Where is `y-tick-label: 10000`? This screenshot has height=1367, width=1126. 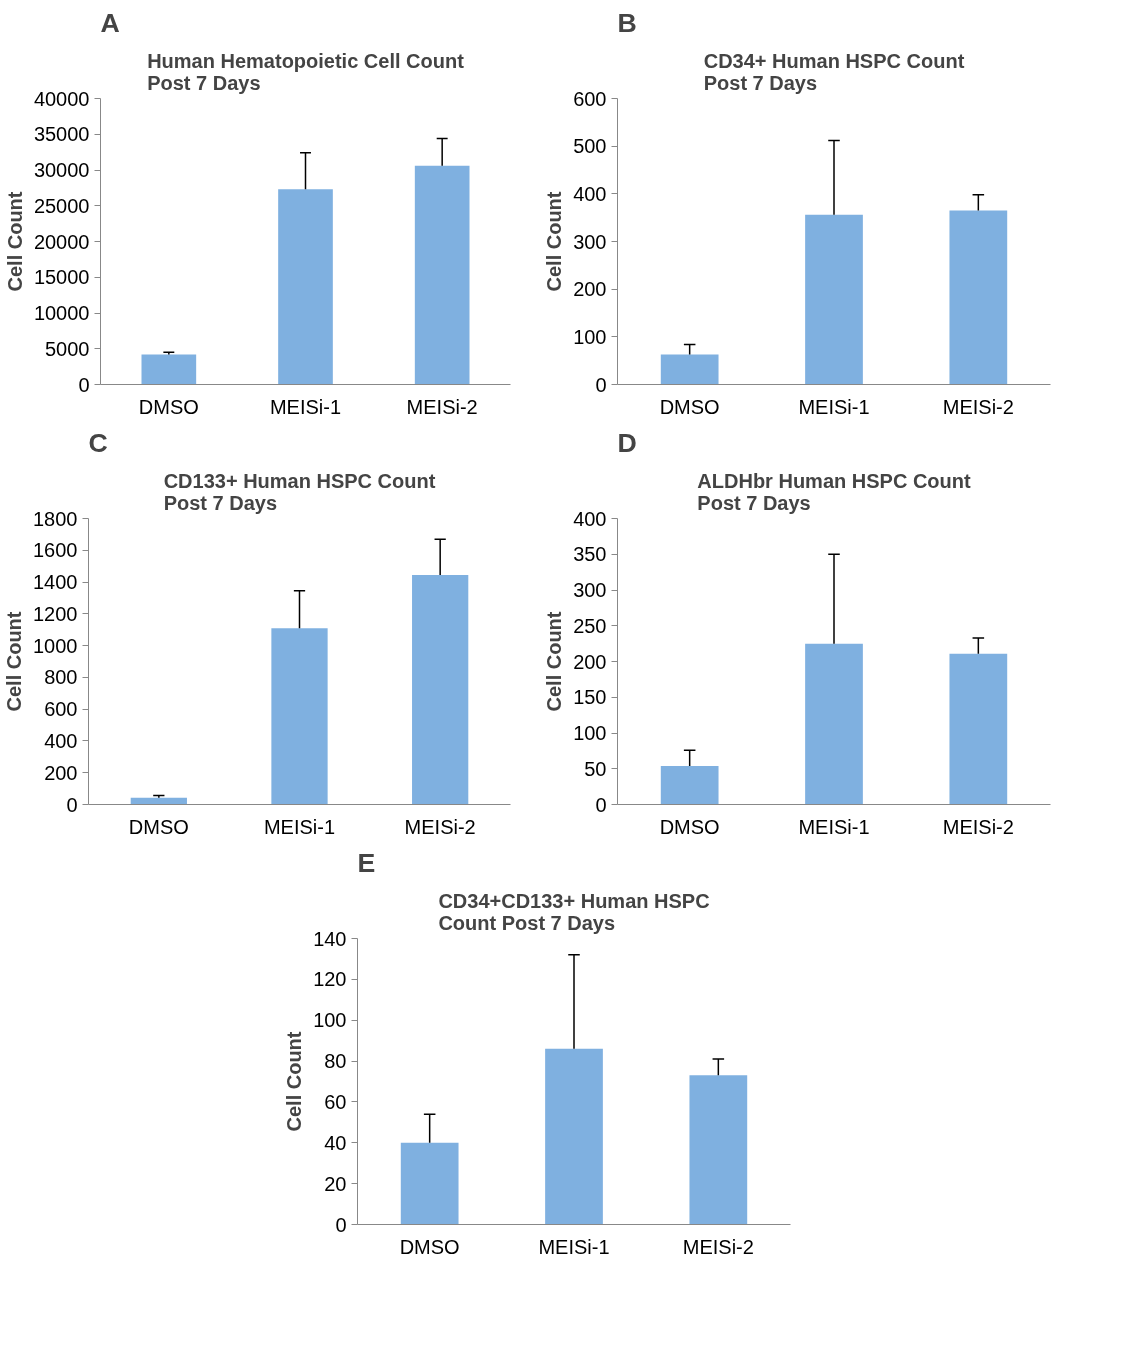
y-tick-label: 10000 is located at coordinates (61, 313).